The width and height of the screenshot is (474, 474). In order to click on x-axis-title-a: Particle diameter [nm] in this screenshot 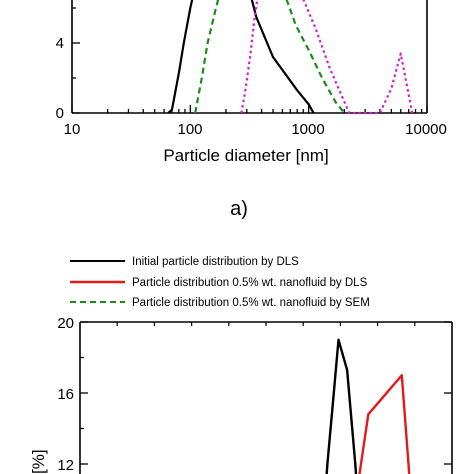, I will do `click(245, 155)`.